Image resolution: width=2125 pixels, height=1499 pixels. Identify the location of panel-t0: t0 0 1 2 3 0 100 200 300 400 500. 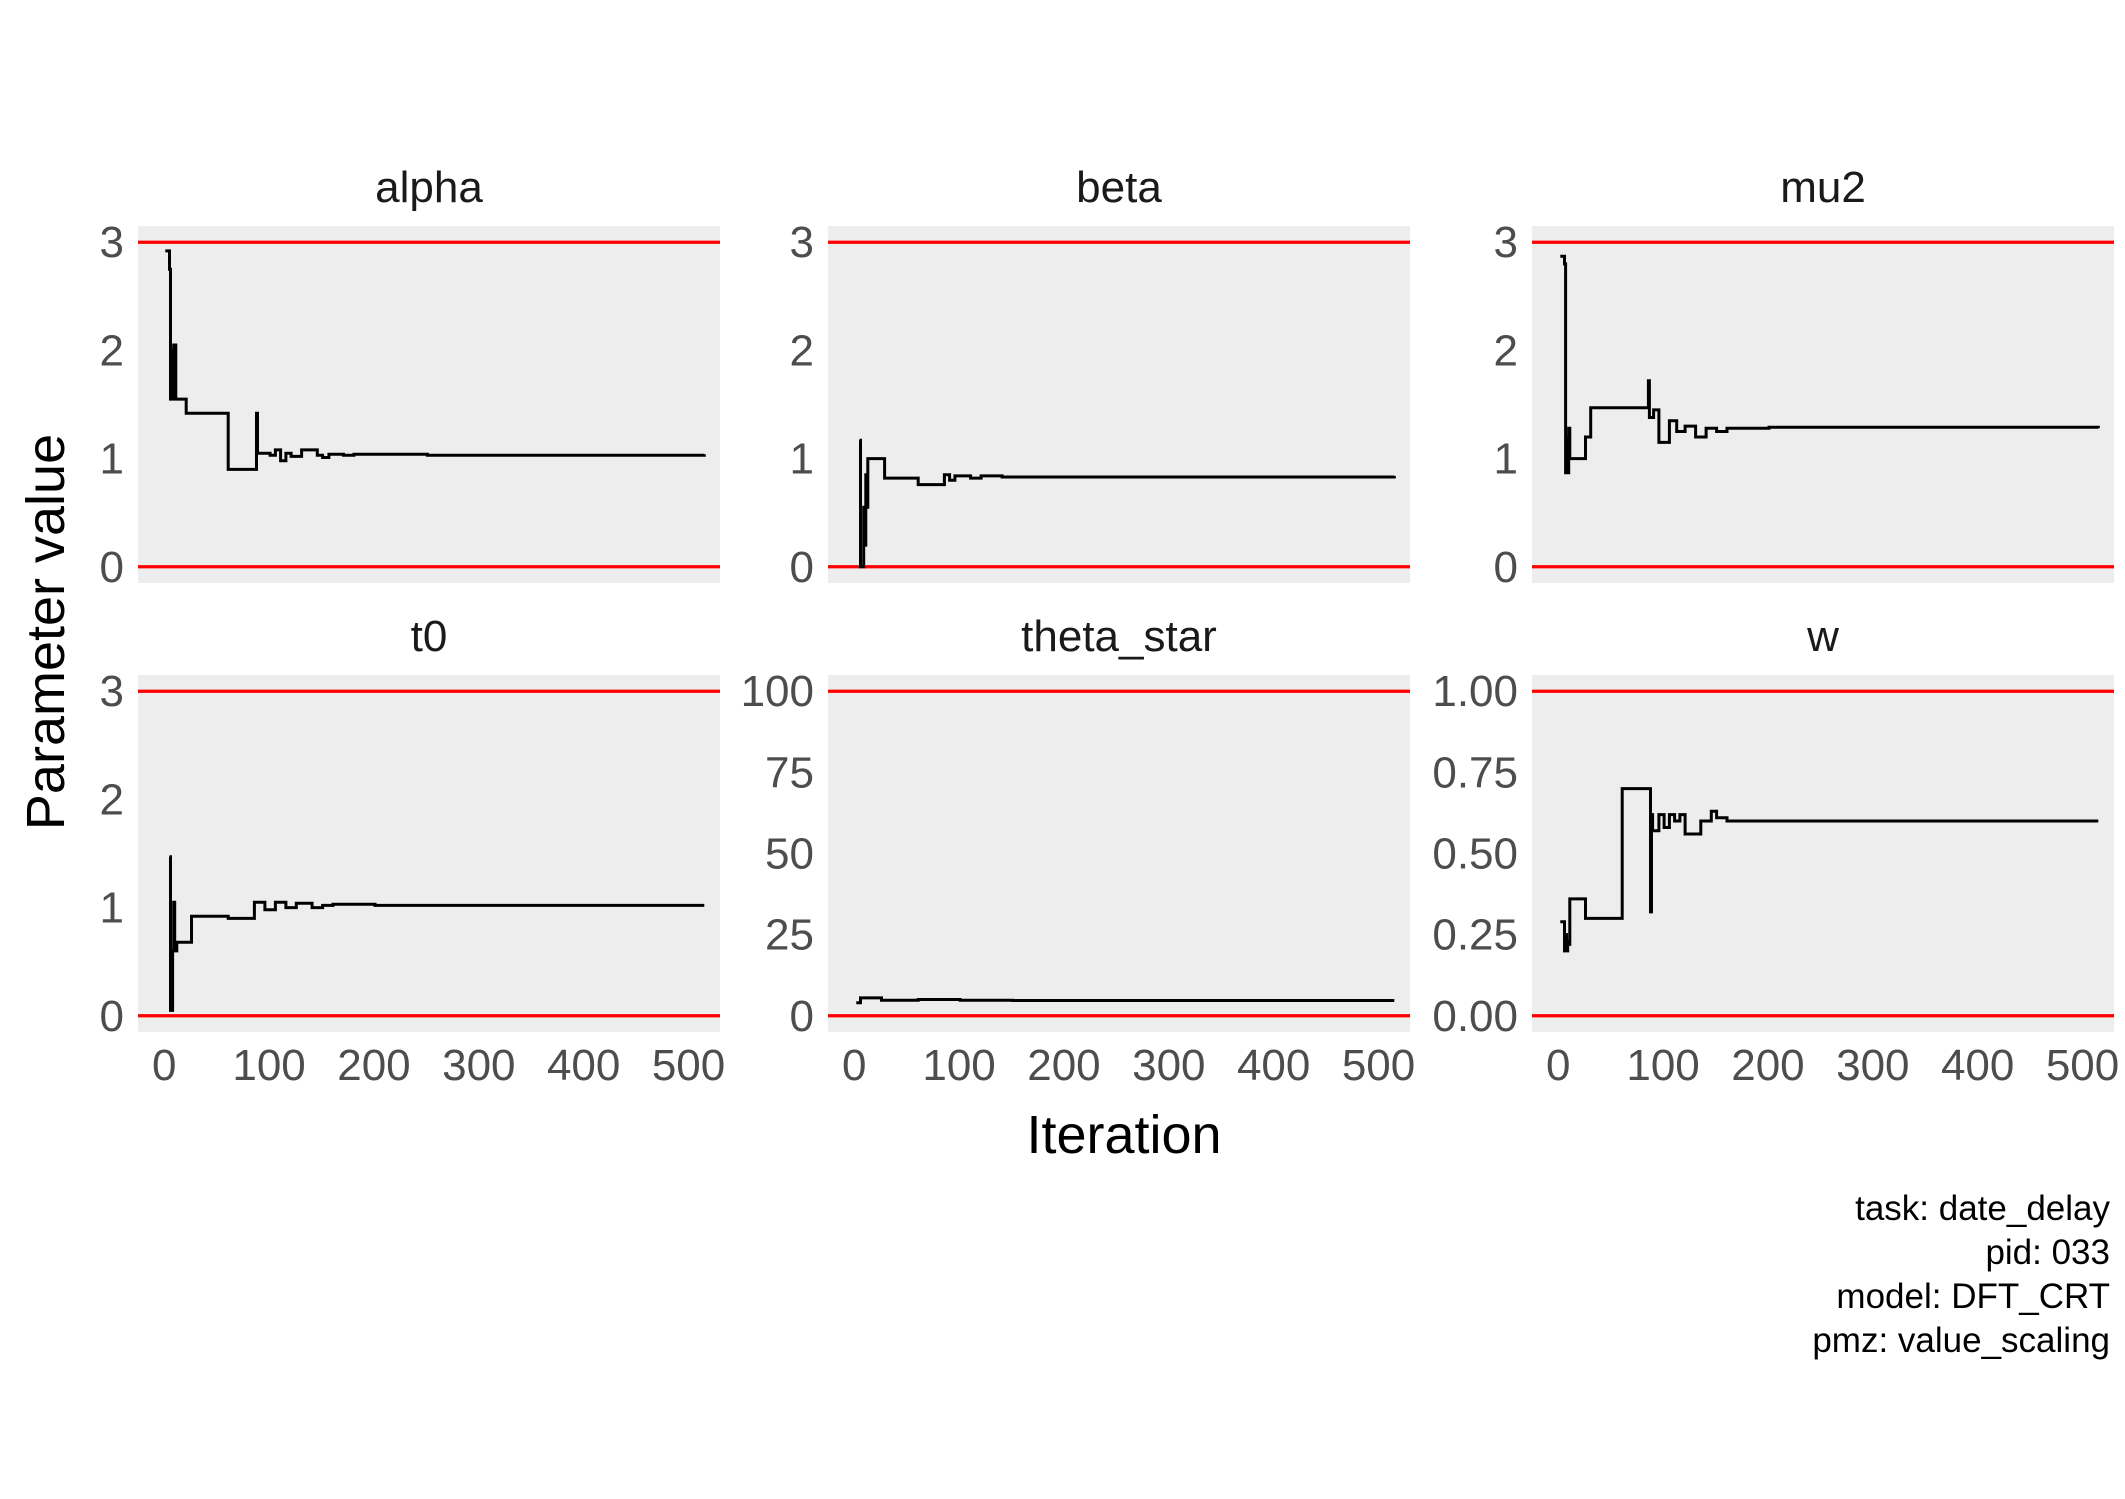
(413, 851).